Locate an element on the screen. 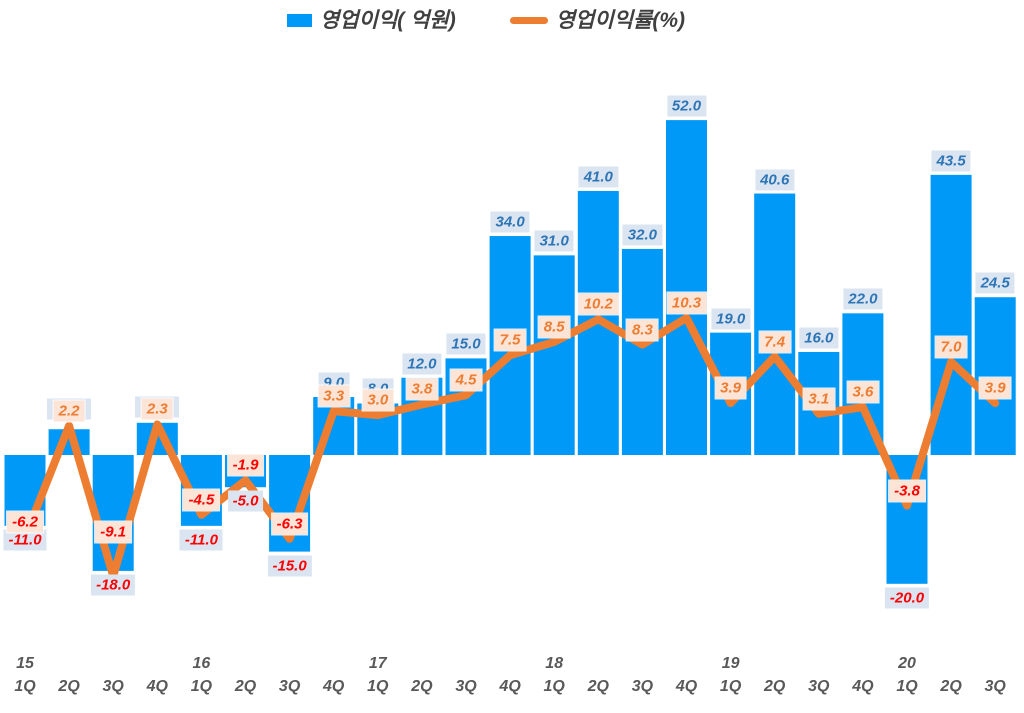 The image size is (1024, 713). bar-17-4Q is located at coordinates (510, 345).